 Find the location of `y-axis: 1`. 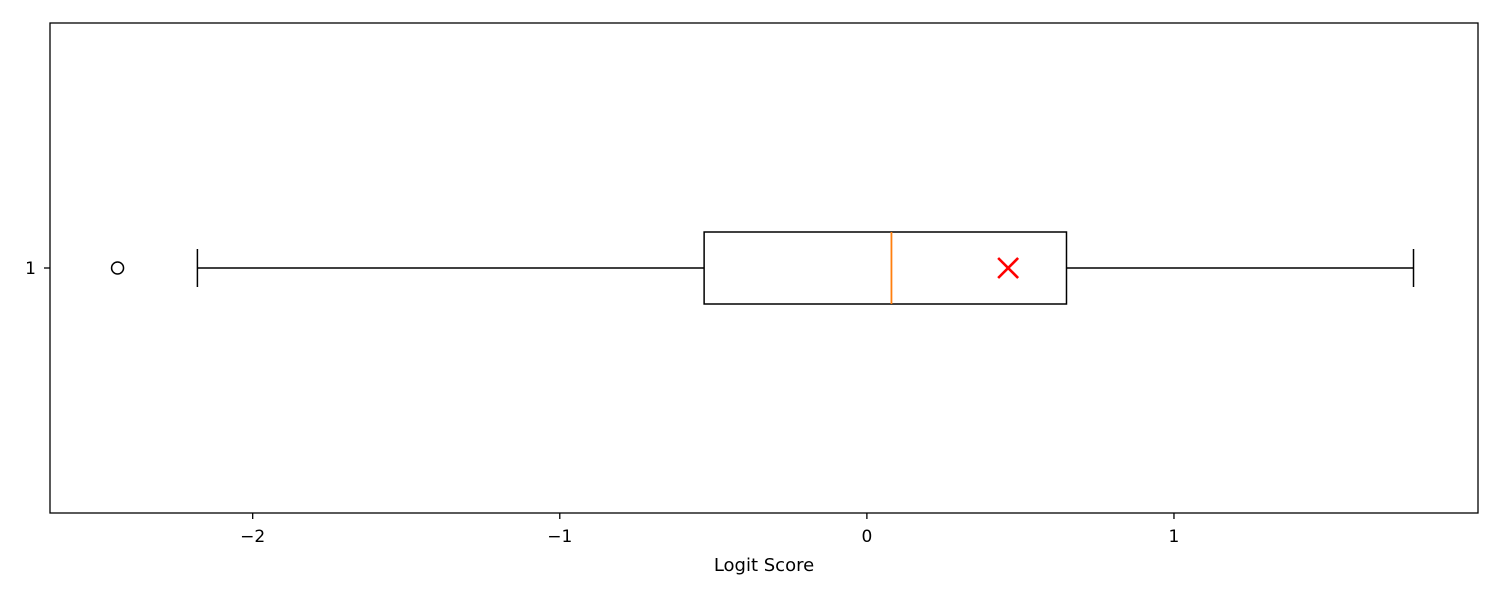

y-axis: 1 is located at coordinates (37, 269).